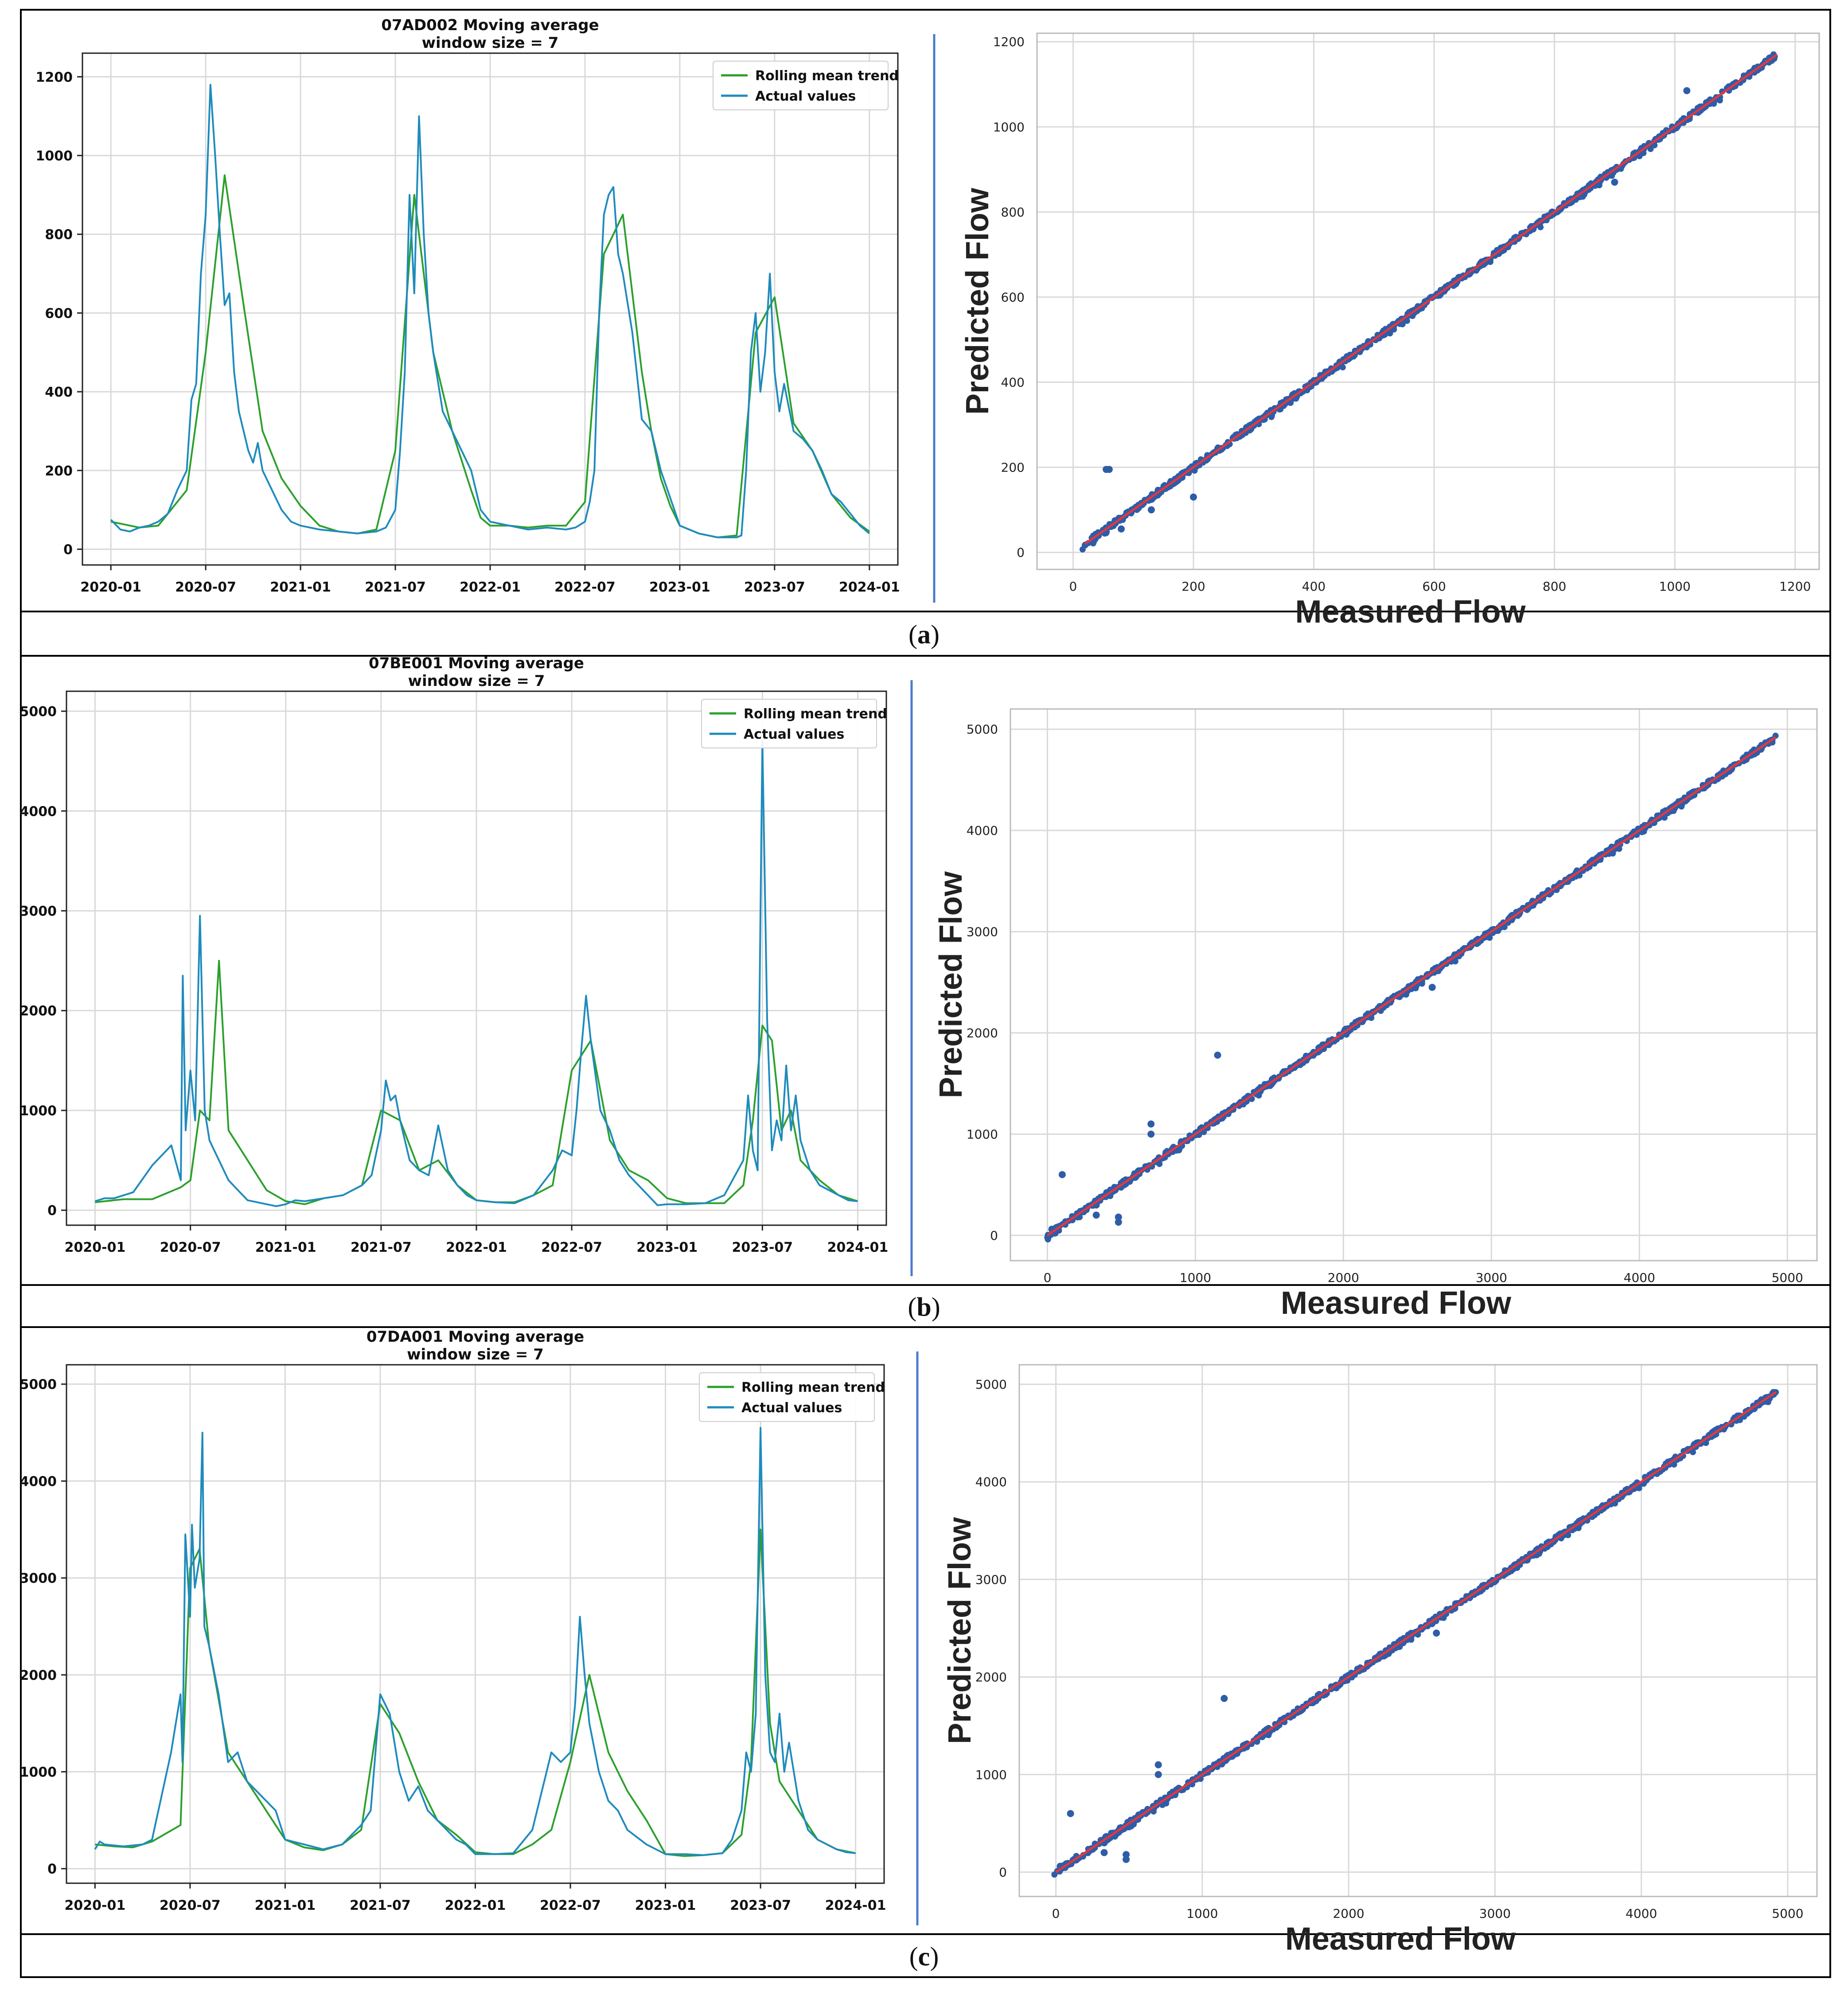 Image resolution: width=1848 pixels, height=1990 pixels. I want to click on x-tick-label: 800, so click(1554, 586).